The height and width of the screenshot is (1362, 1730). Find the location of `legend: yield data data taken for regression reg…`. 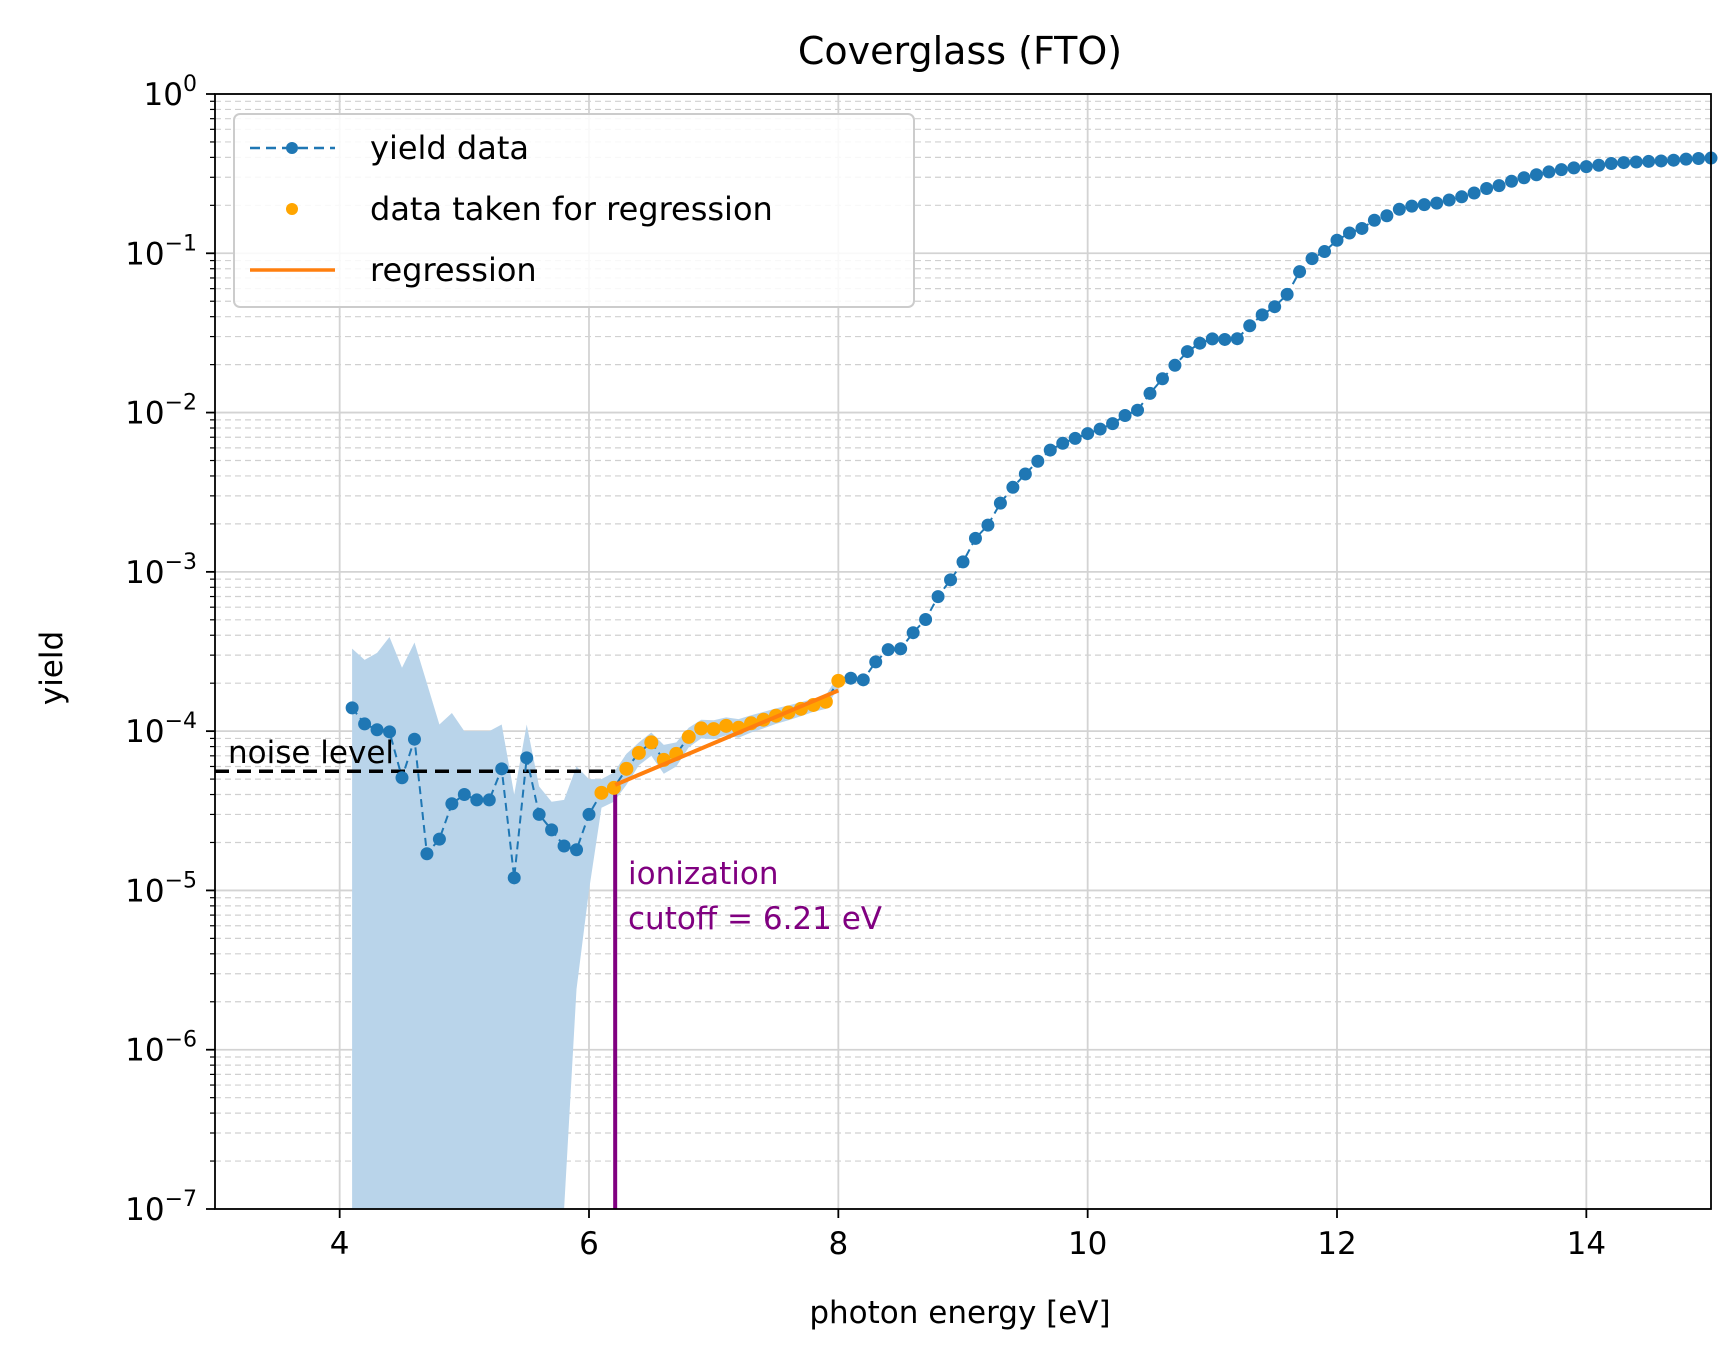

legend: yield data data taken for regression reg… is located at coordinates (574, 210).